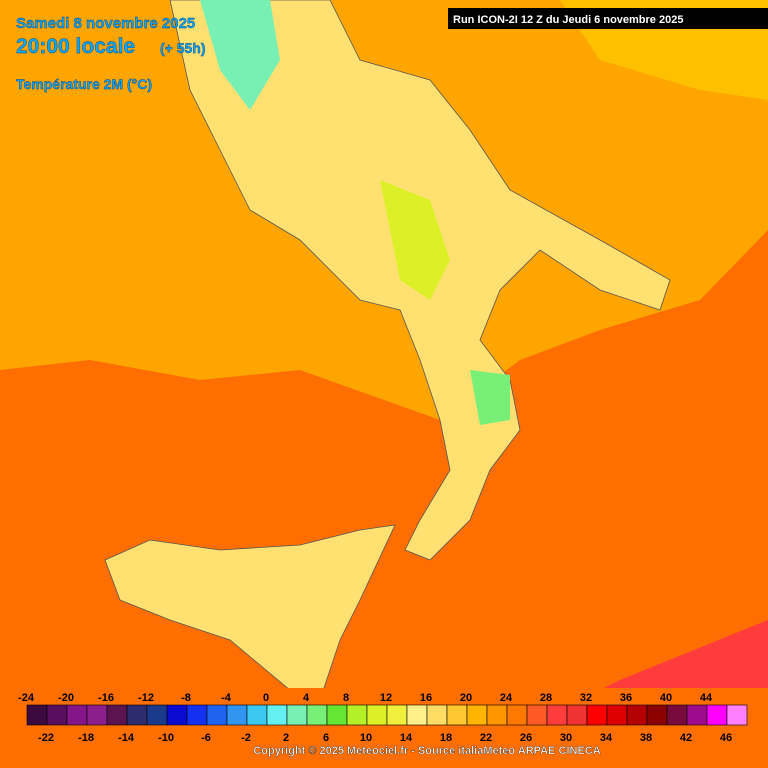 The width and height of the screenshot is (768, 768). I want to click on legend-label: 26, so click(526, 738).